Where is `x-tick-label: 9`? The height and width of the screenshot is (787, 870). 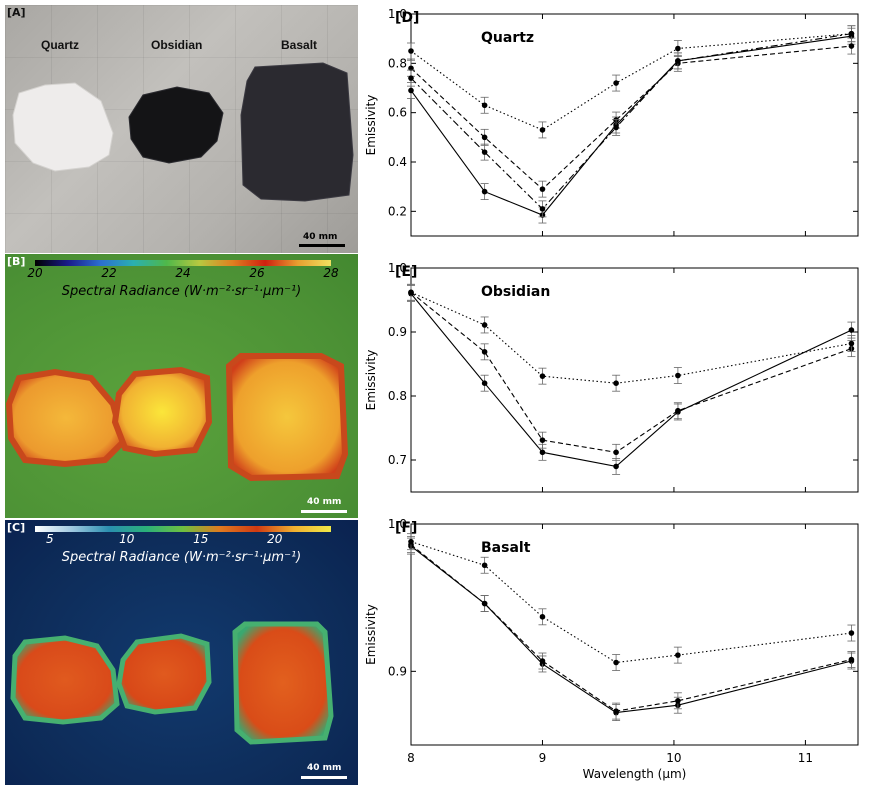 x-tick-label: 9 is located at coordinates (543, 758).